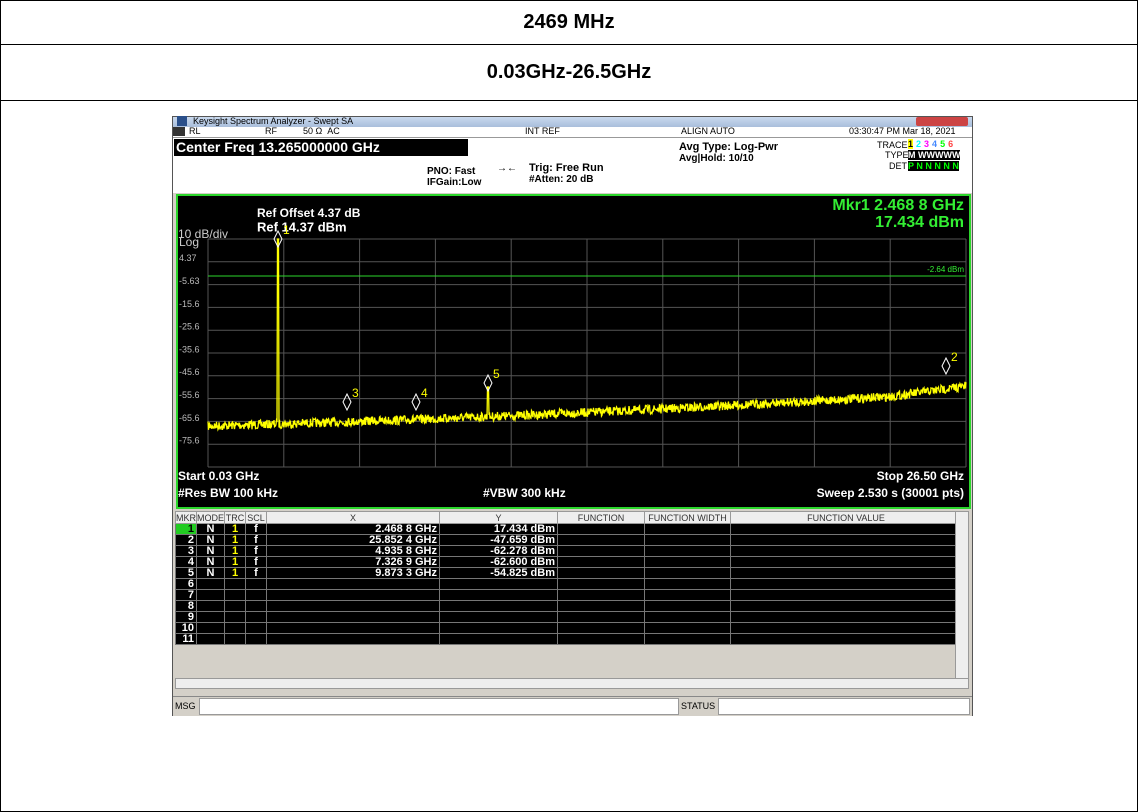 Image resolution: width=1138 pixels, height=812 pixels. Describe the element at coordinates (210, 551) in the screenshot. I see `cell: N` at that location.